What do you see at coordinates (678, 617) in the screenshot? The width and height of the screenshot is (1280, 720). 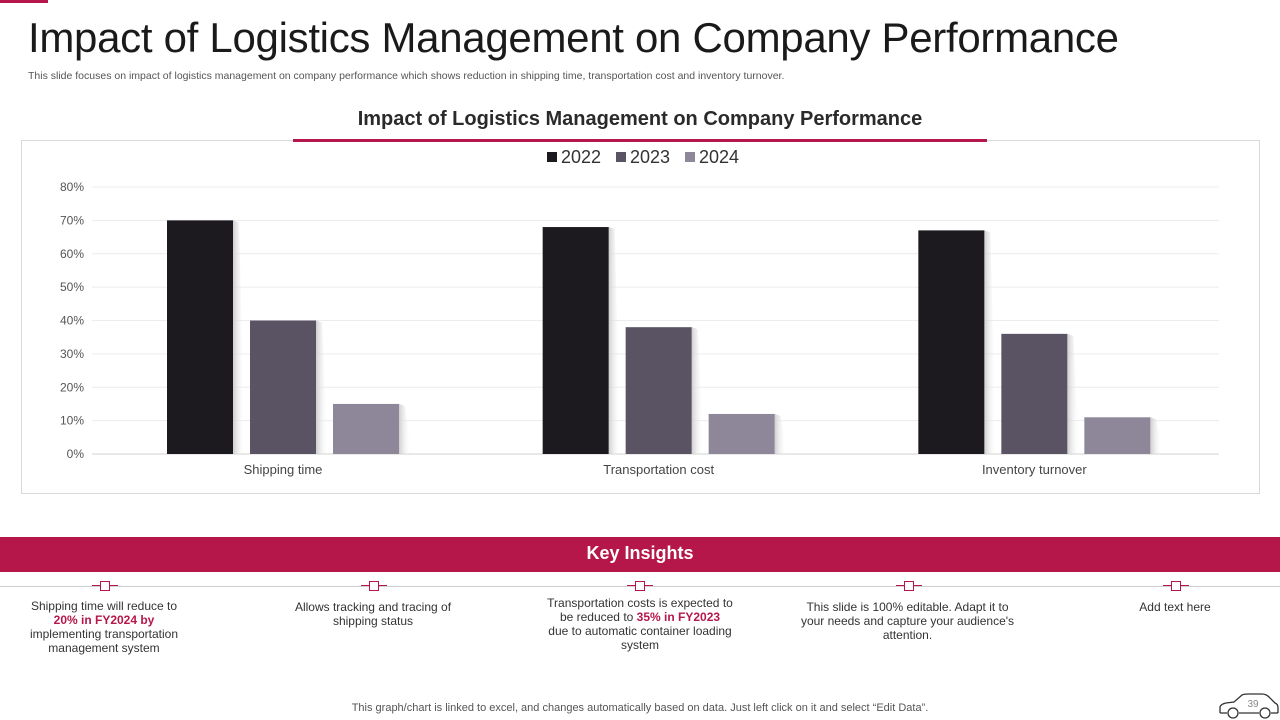 I see `insight-highlight: 35% in FY2023` at bounding box center [678, 617].